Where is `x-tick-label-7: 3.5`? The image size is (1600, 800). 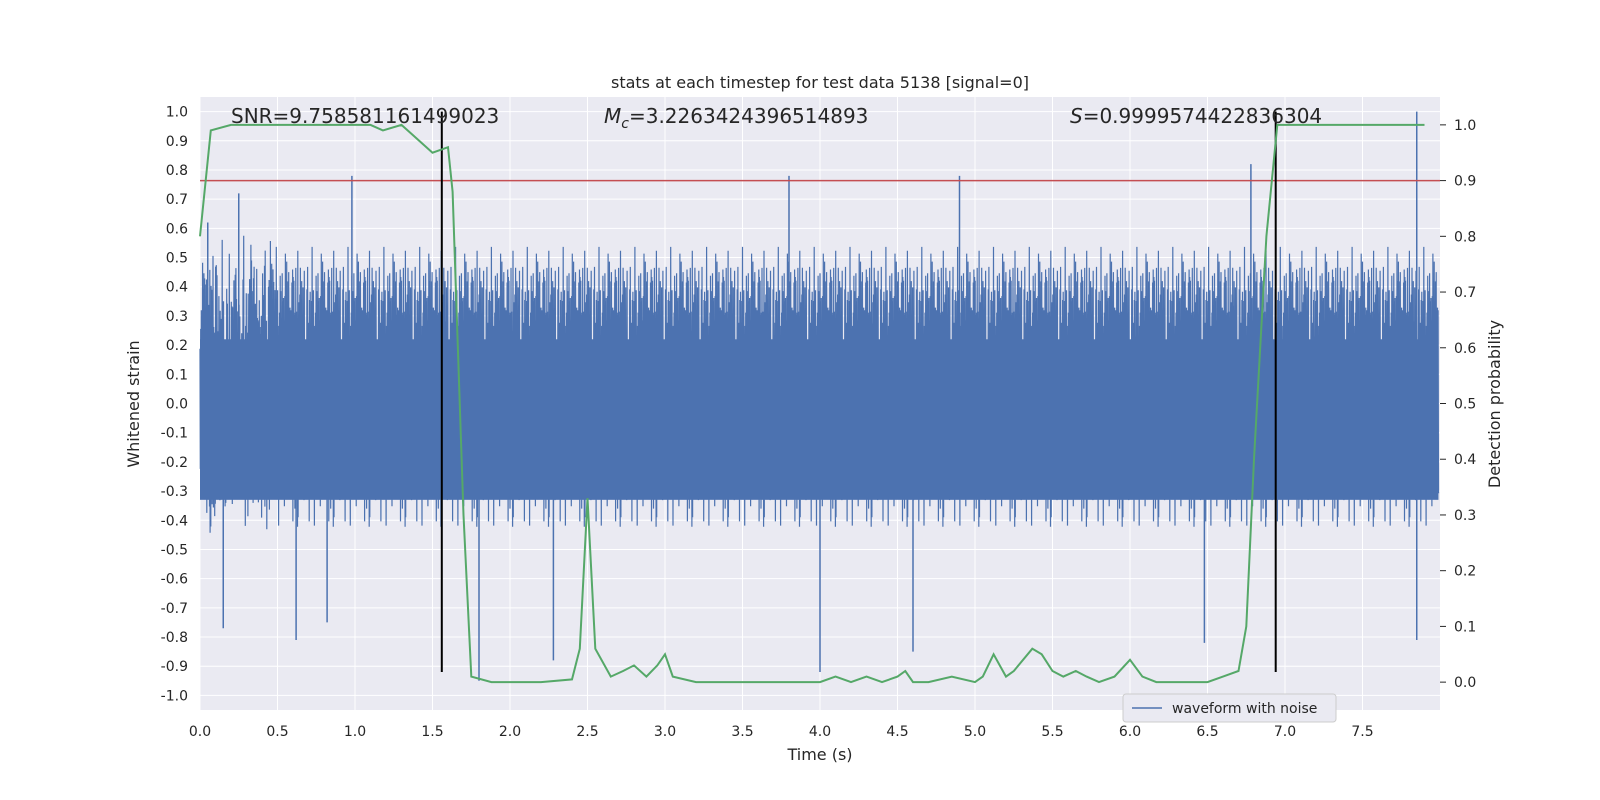 x-tick-label-7: 3.5 is located at coordinates (742, 732).